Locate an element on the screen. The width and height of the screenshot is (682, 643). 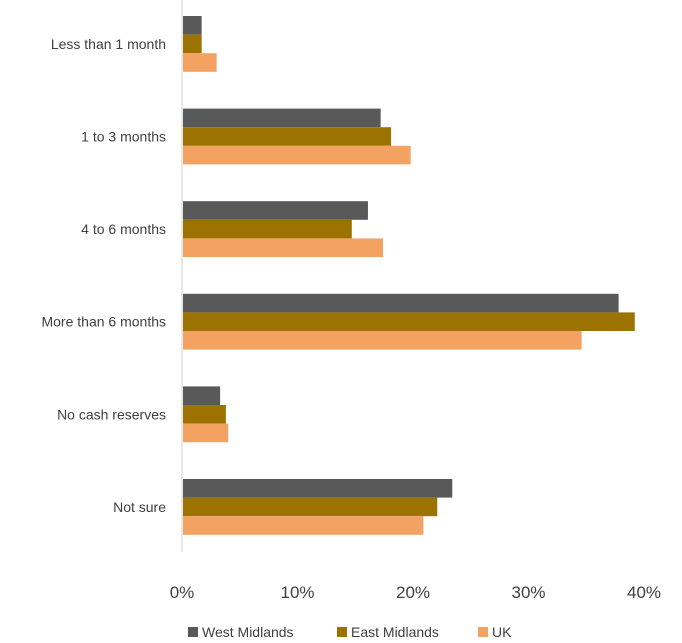
x-tick-labels: 0% 10% 20% 30% 40% is located at coordinates (415, 592).